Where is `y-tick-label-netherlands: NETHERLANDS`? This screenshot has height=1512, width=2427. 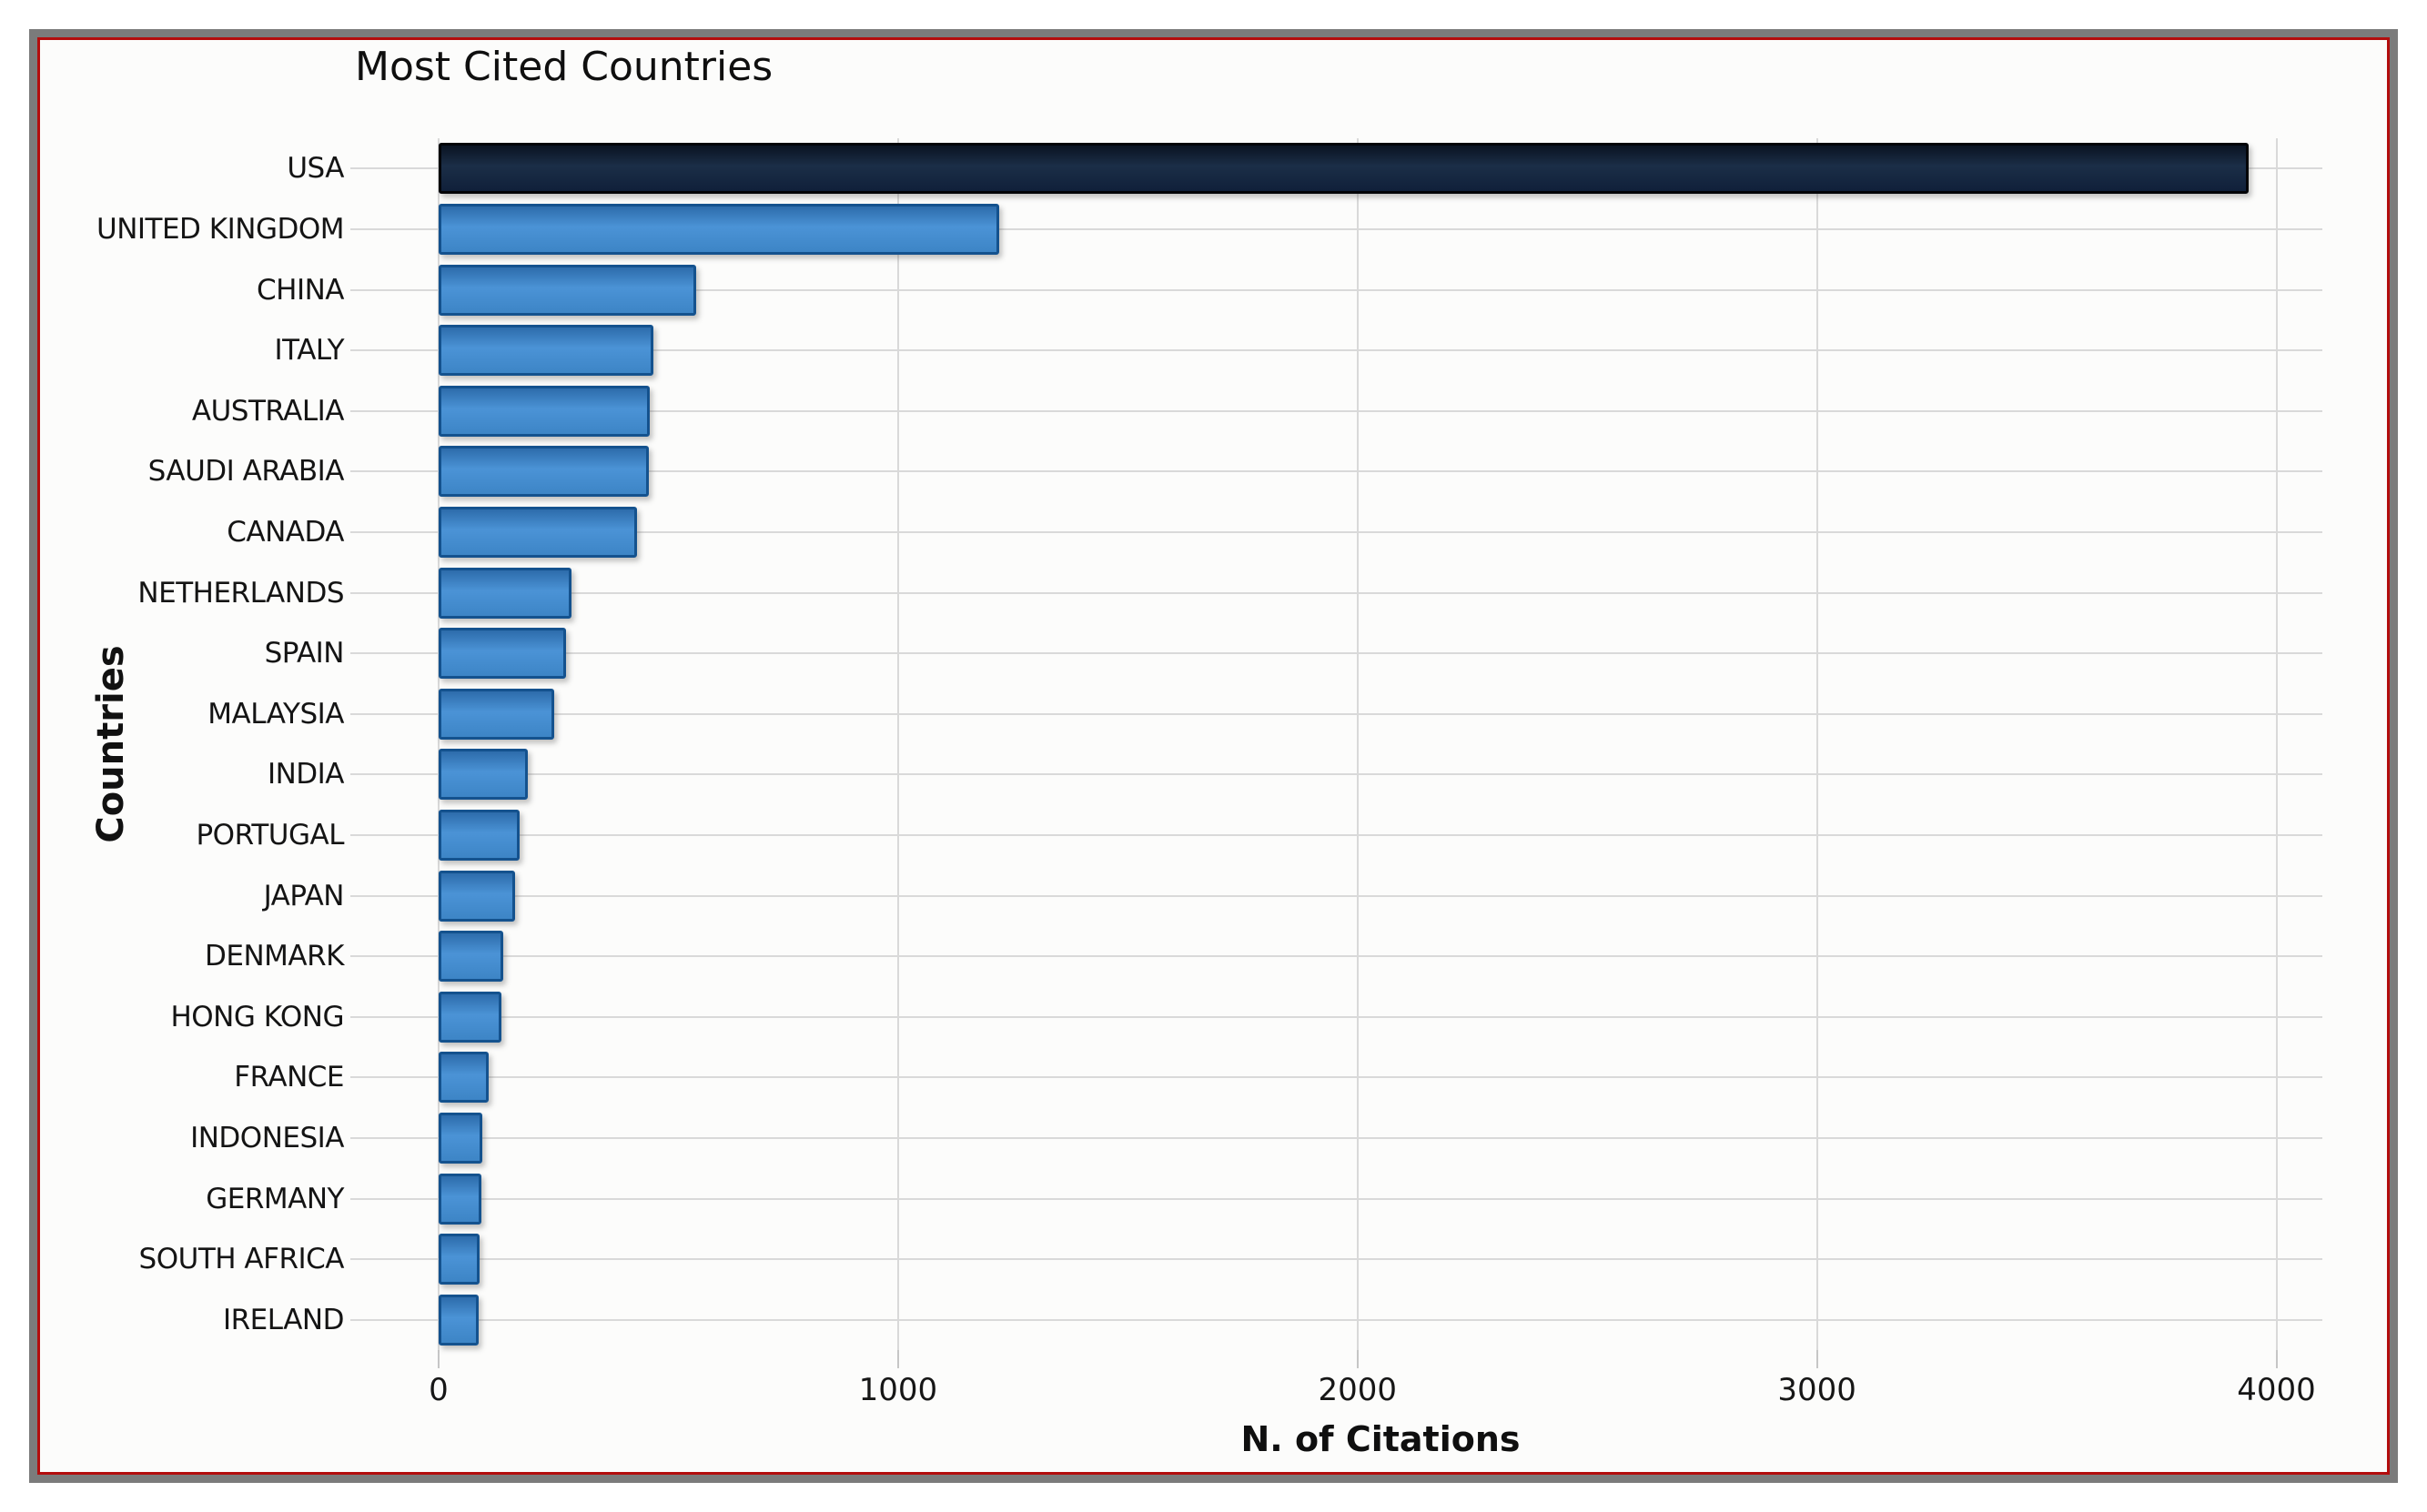
y-tick-label-netherlands: NETHERLANDS is located at coordinates (241, 593).